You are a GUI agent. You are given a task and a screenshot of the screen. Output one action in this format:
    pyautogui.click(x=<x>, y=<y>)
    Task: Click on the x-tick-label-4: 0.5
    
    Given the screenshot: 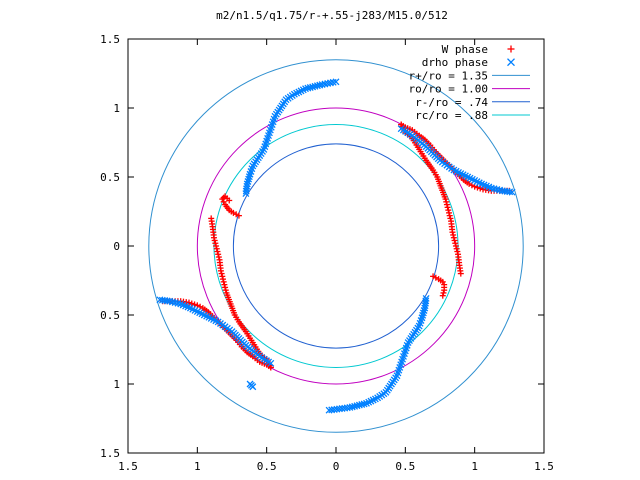 What is the action you would take?
    pyautogui.click(x=405, y=466)
    